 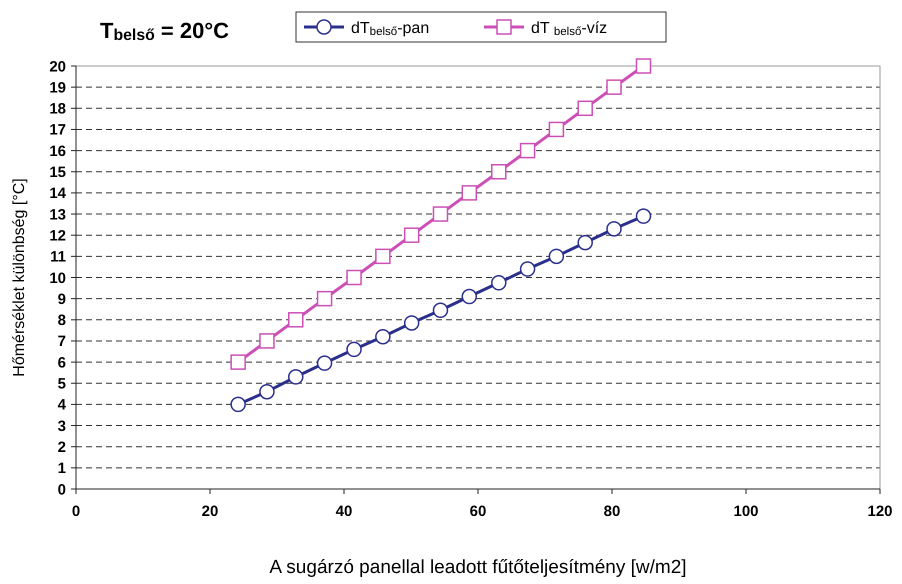 What do you see at coordinates (880, 511) in the screenshot?
I see `x-tick-label: 120` at bounding box center [880, 511].